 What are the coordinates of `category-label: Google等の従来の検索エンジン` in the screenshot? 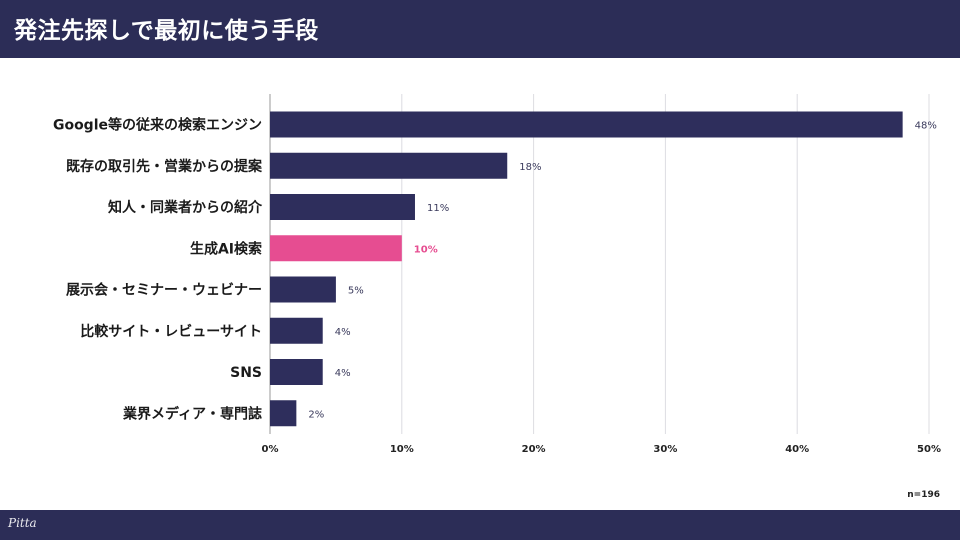 It's located at (157, 125).